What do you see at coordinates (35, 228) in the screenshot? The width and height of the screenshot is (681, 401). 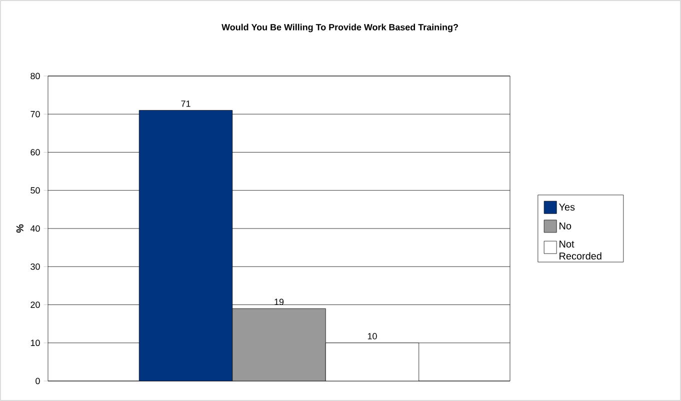 I see `y-tick-label: 40` at bounding box center [35, 228].